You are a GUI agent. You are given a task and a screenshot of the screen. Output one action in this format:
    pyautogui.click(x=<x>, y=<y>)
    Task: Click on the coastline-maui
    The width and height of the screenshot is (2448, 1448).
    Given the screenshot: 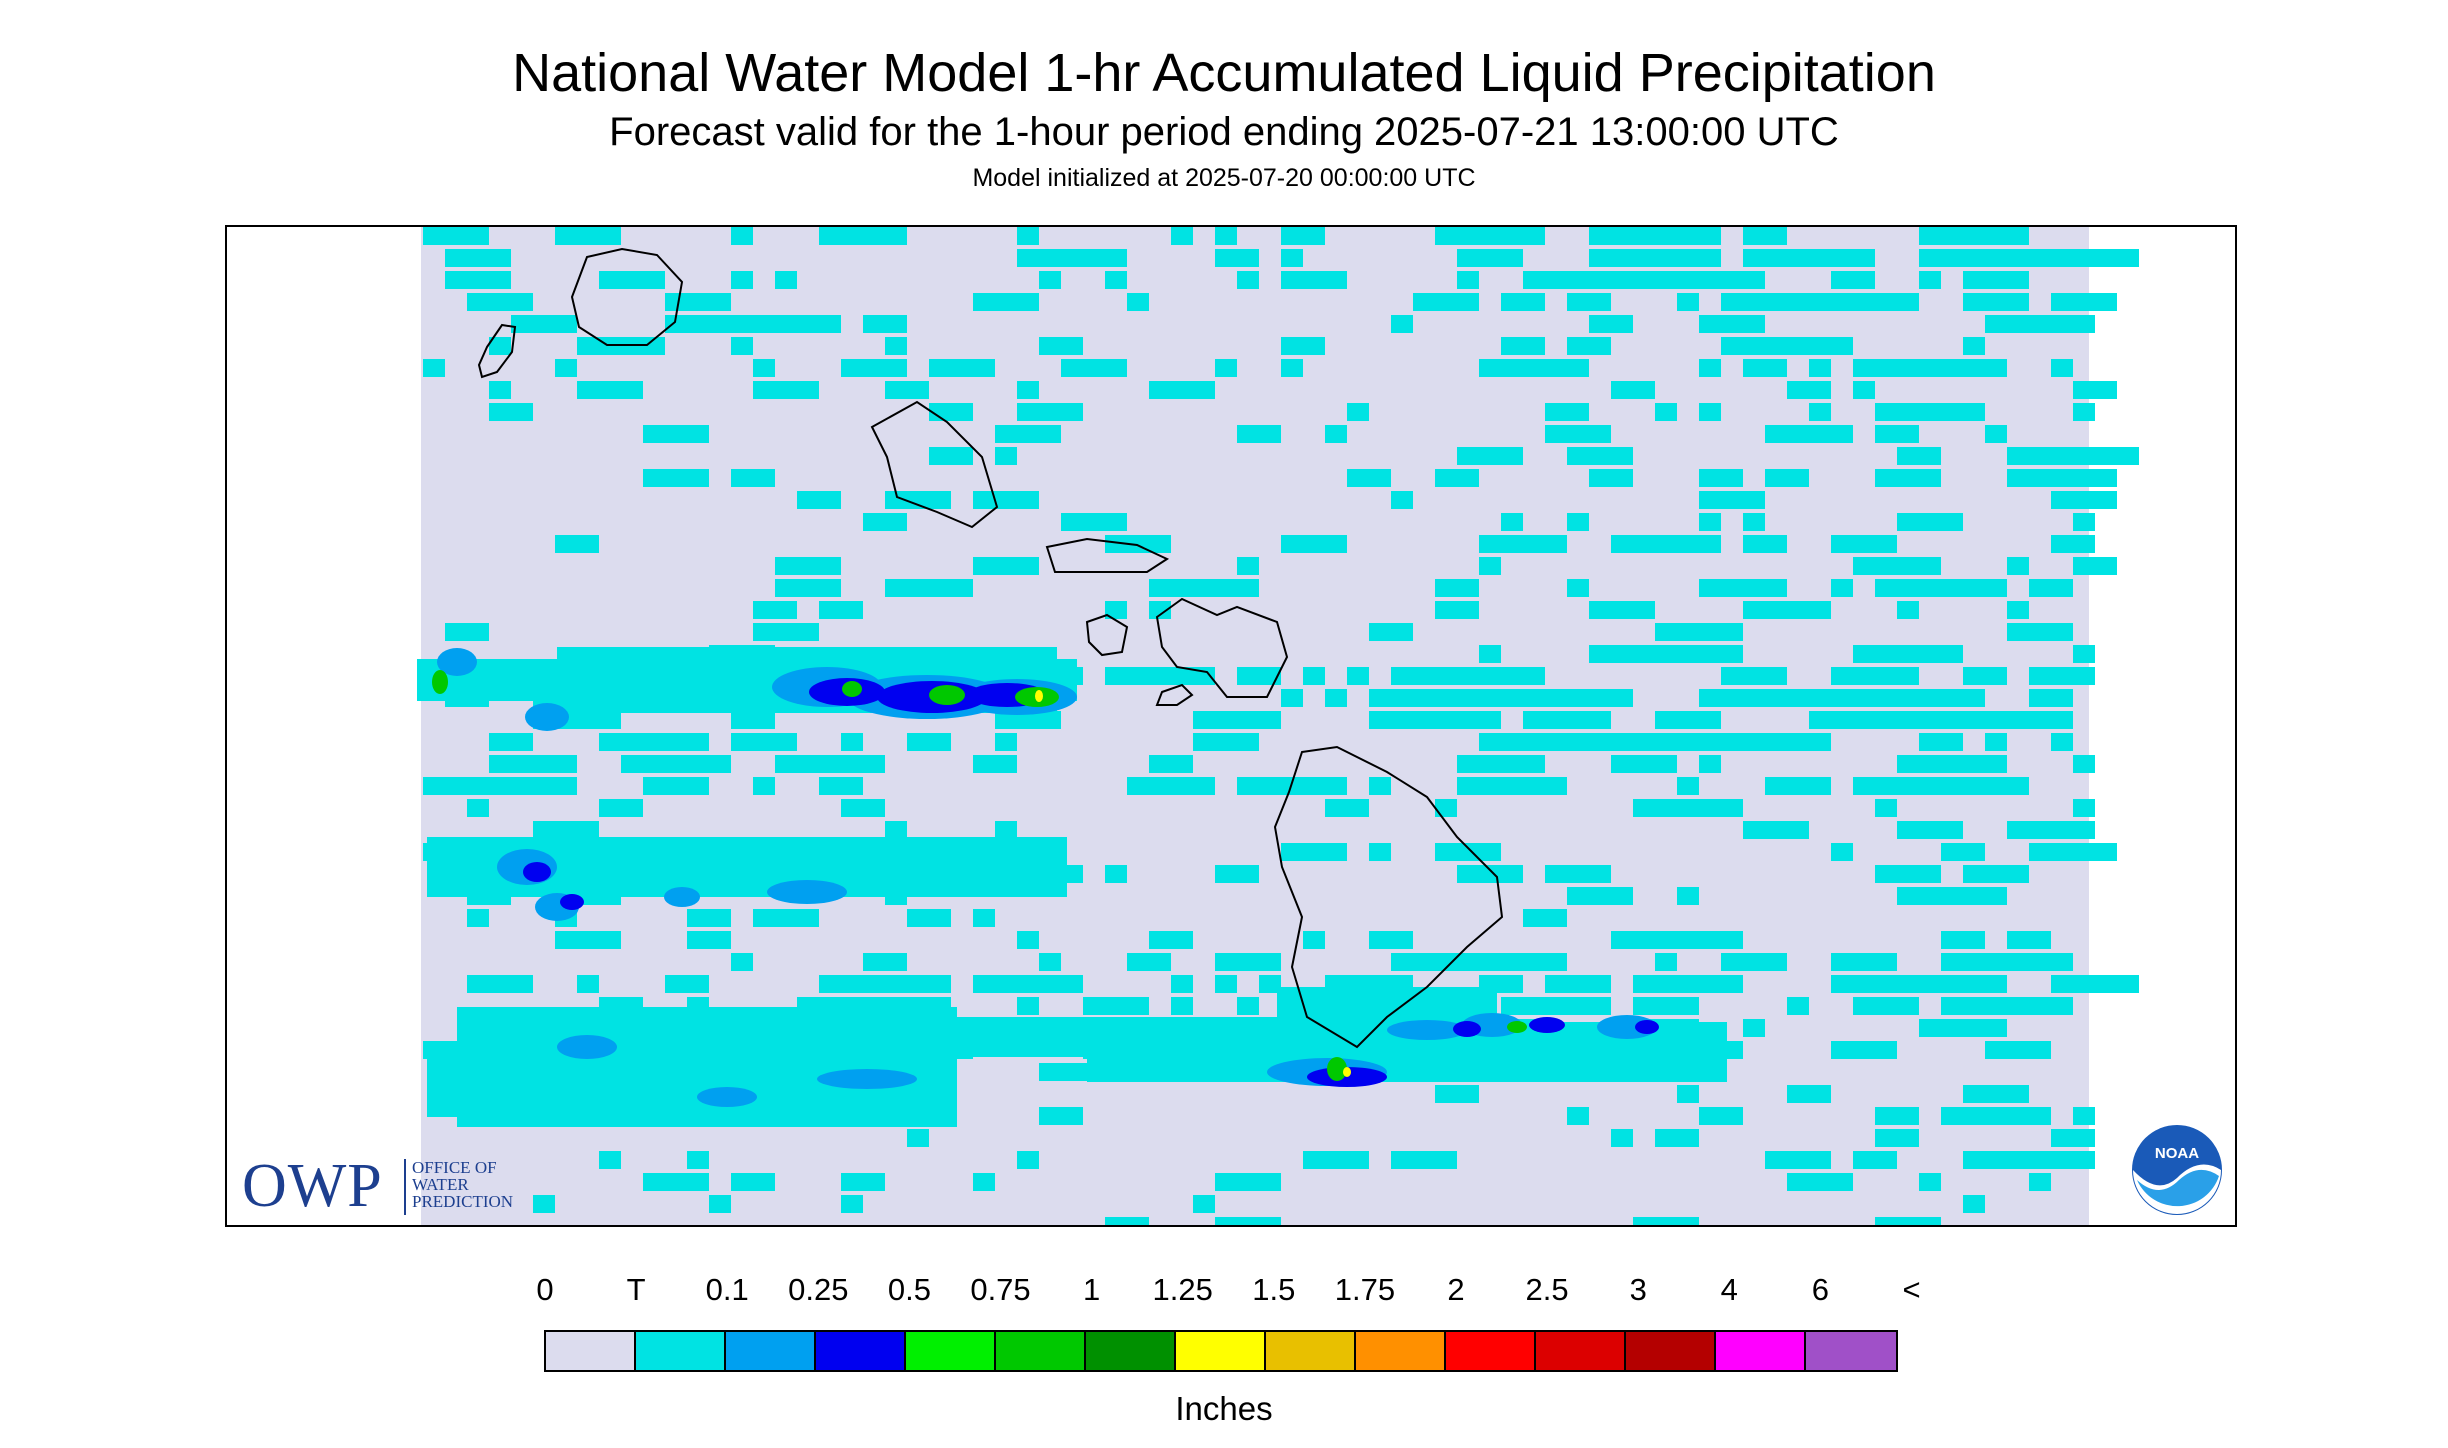 What is the action you would take?
    pyautogui.click(x=1222, y=647)
    